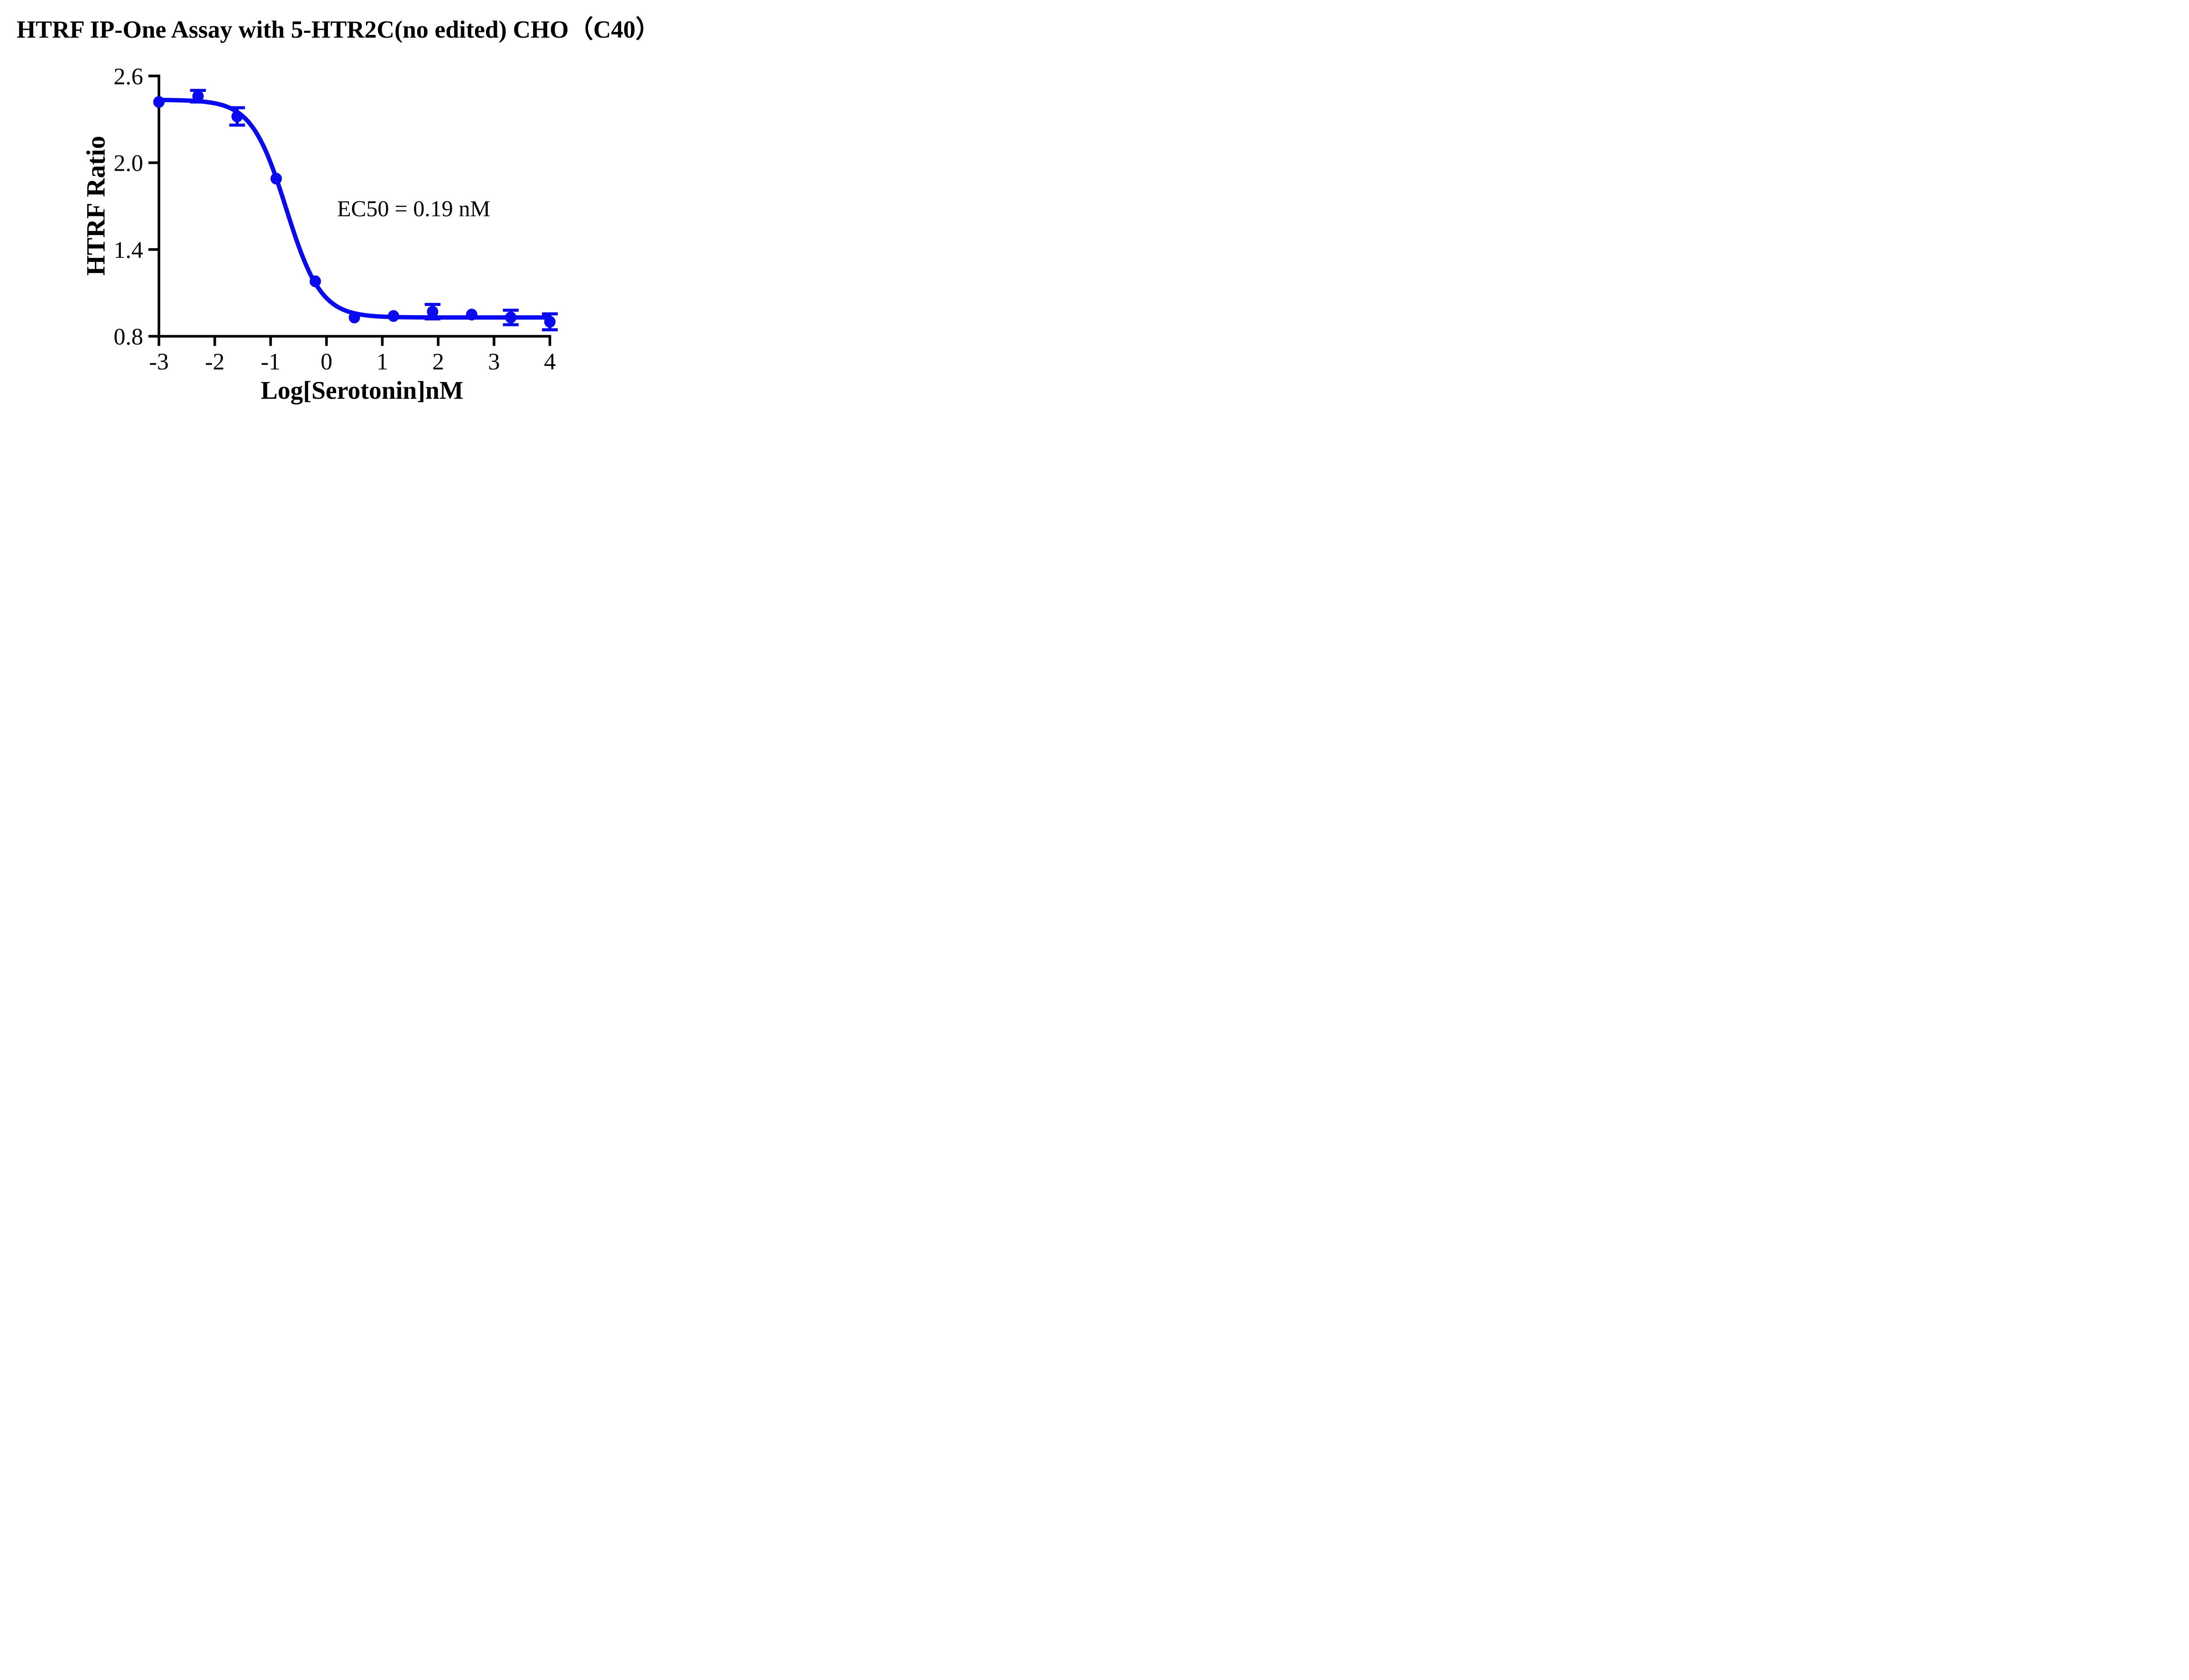 The image size is (2189, 1680). I want to click on ec50-annotation: EC50 = 0.19 nM, so click(414, 209).